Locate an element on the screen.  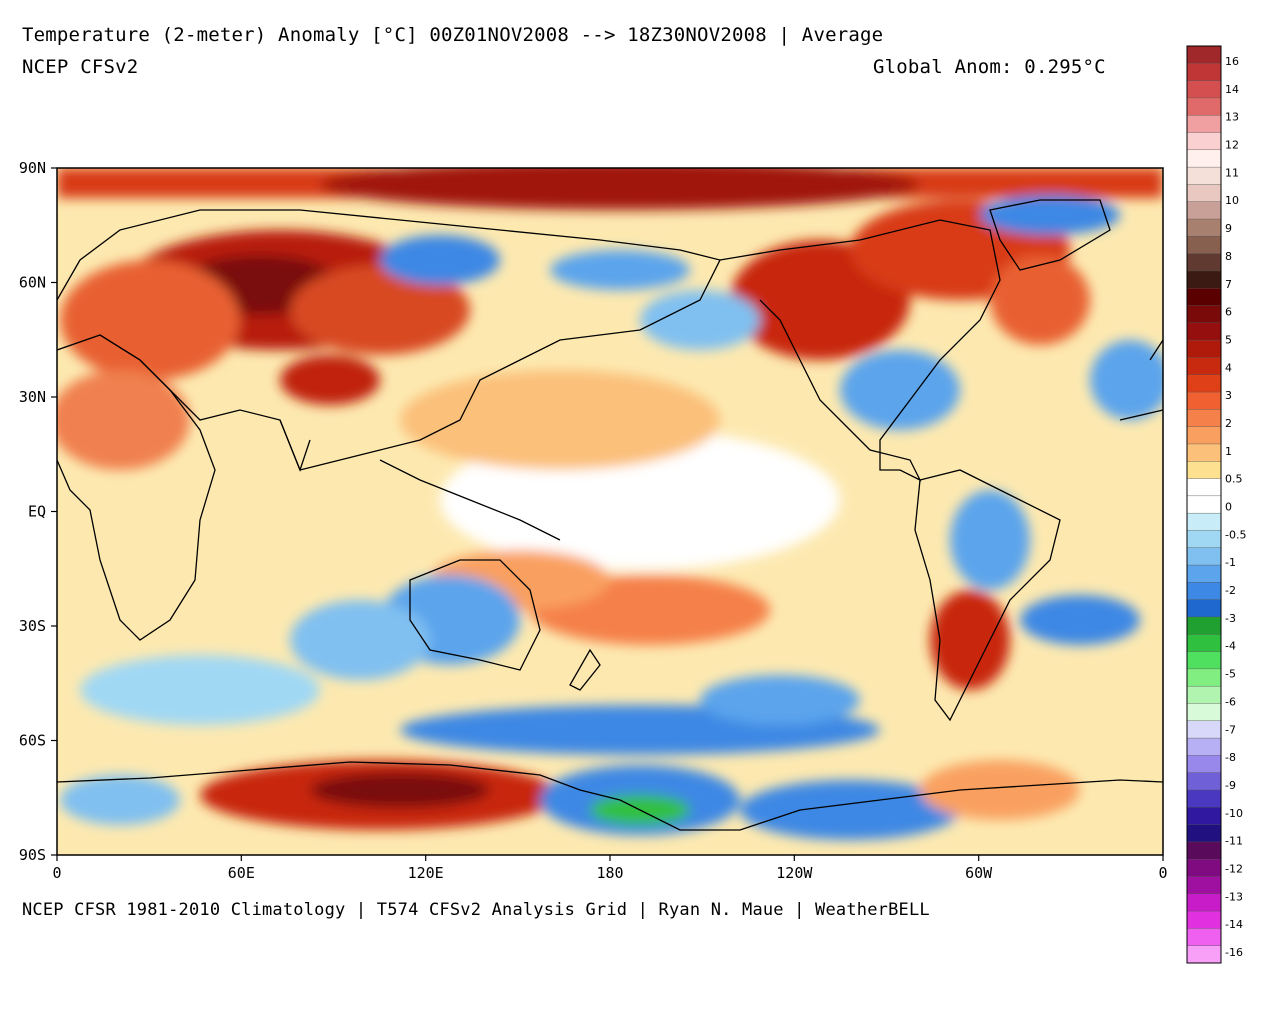
colorbar-label: 2 is located at coordinates (1228, 423).